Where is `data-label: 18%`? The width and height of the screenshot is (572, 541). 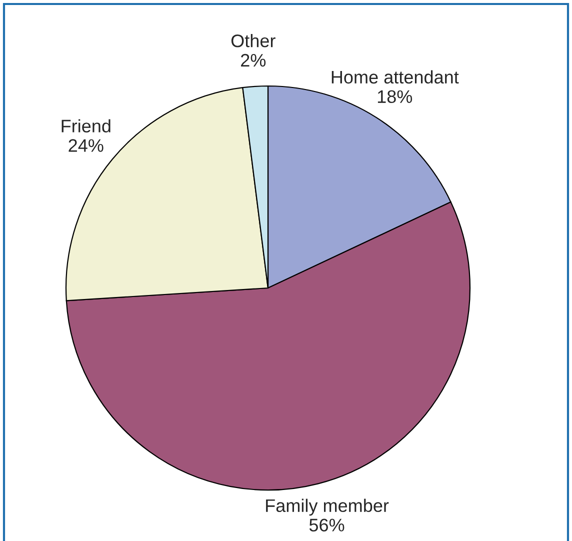 data-label: 18% is located at coordinates (395, 97).